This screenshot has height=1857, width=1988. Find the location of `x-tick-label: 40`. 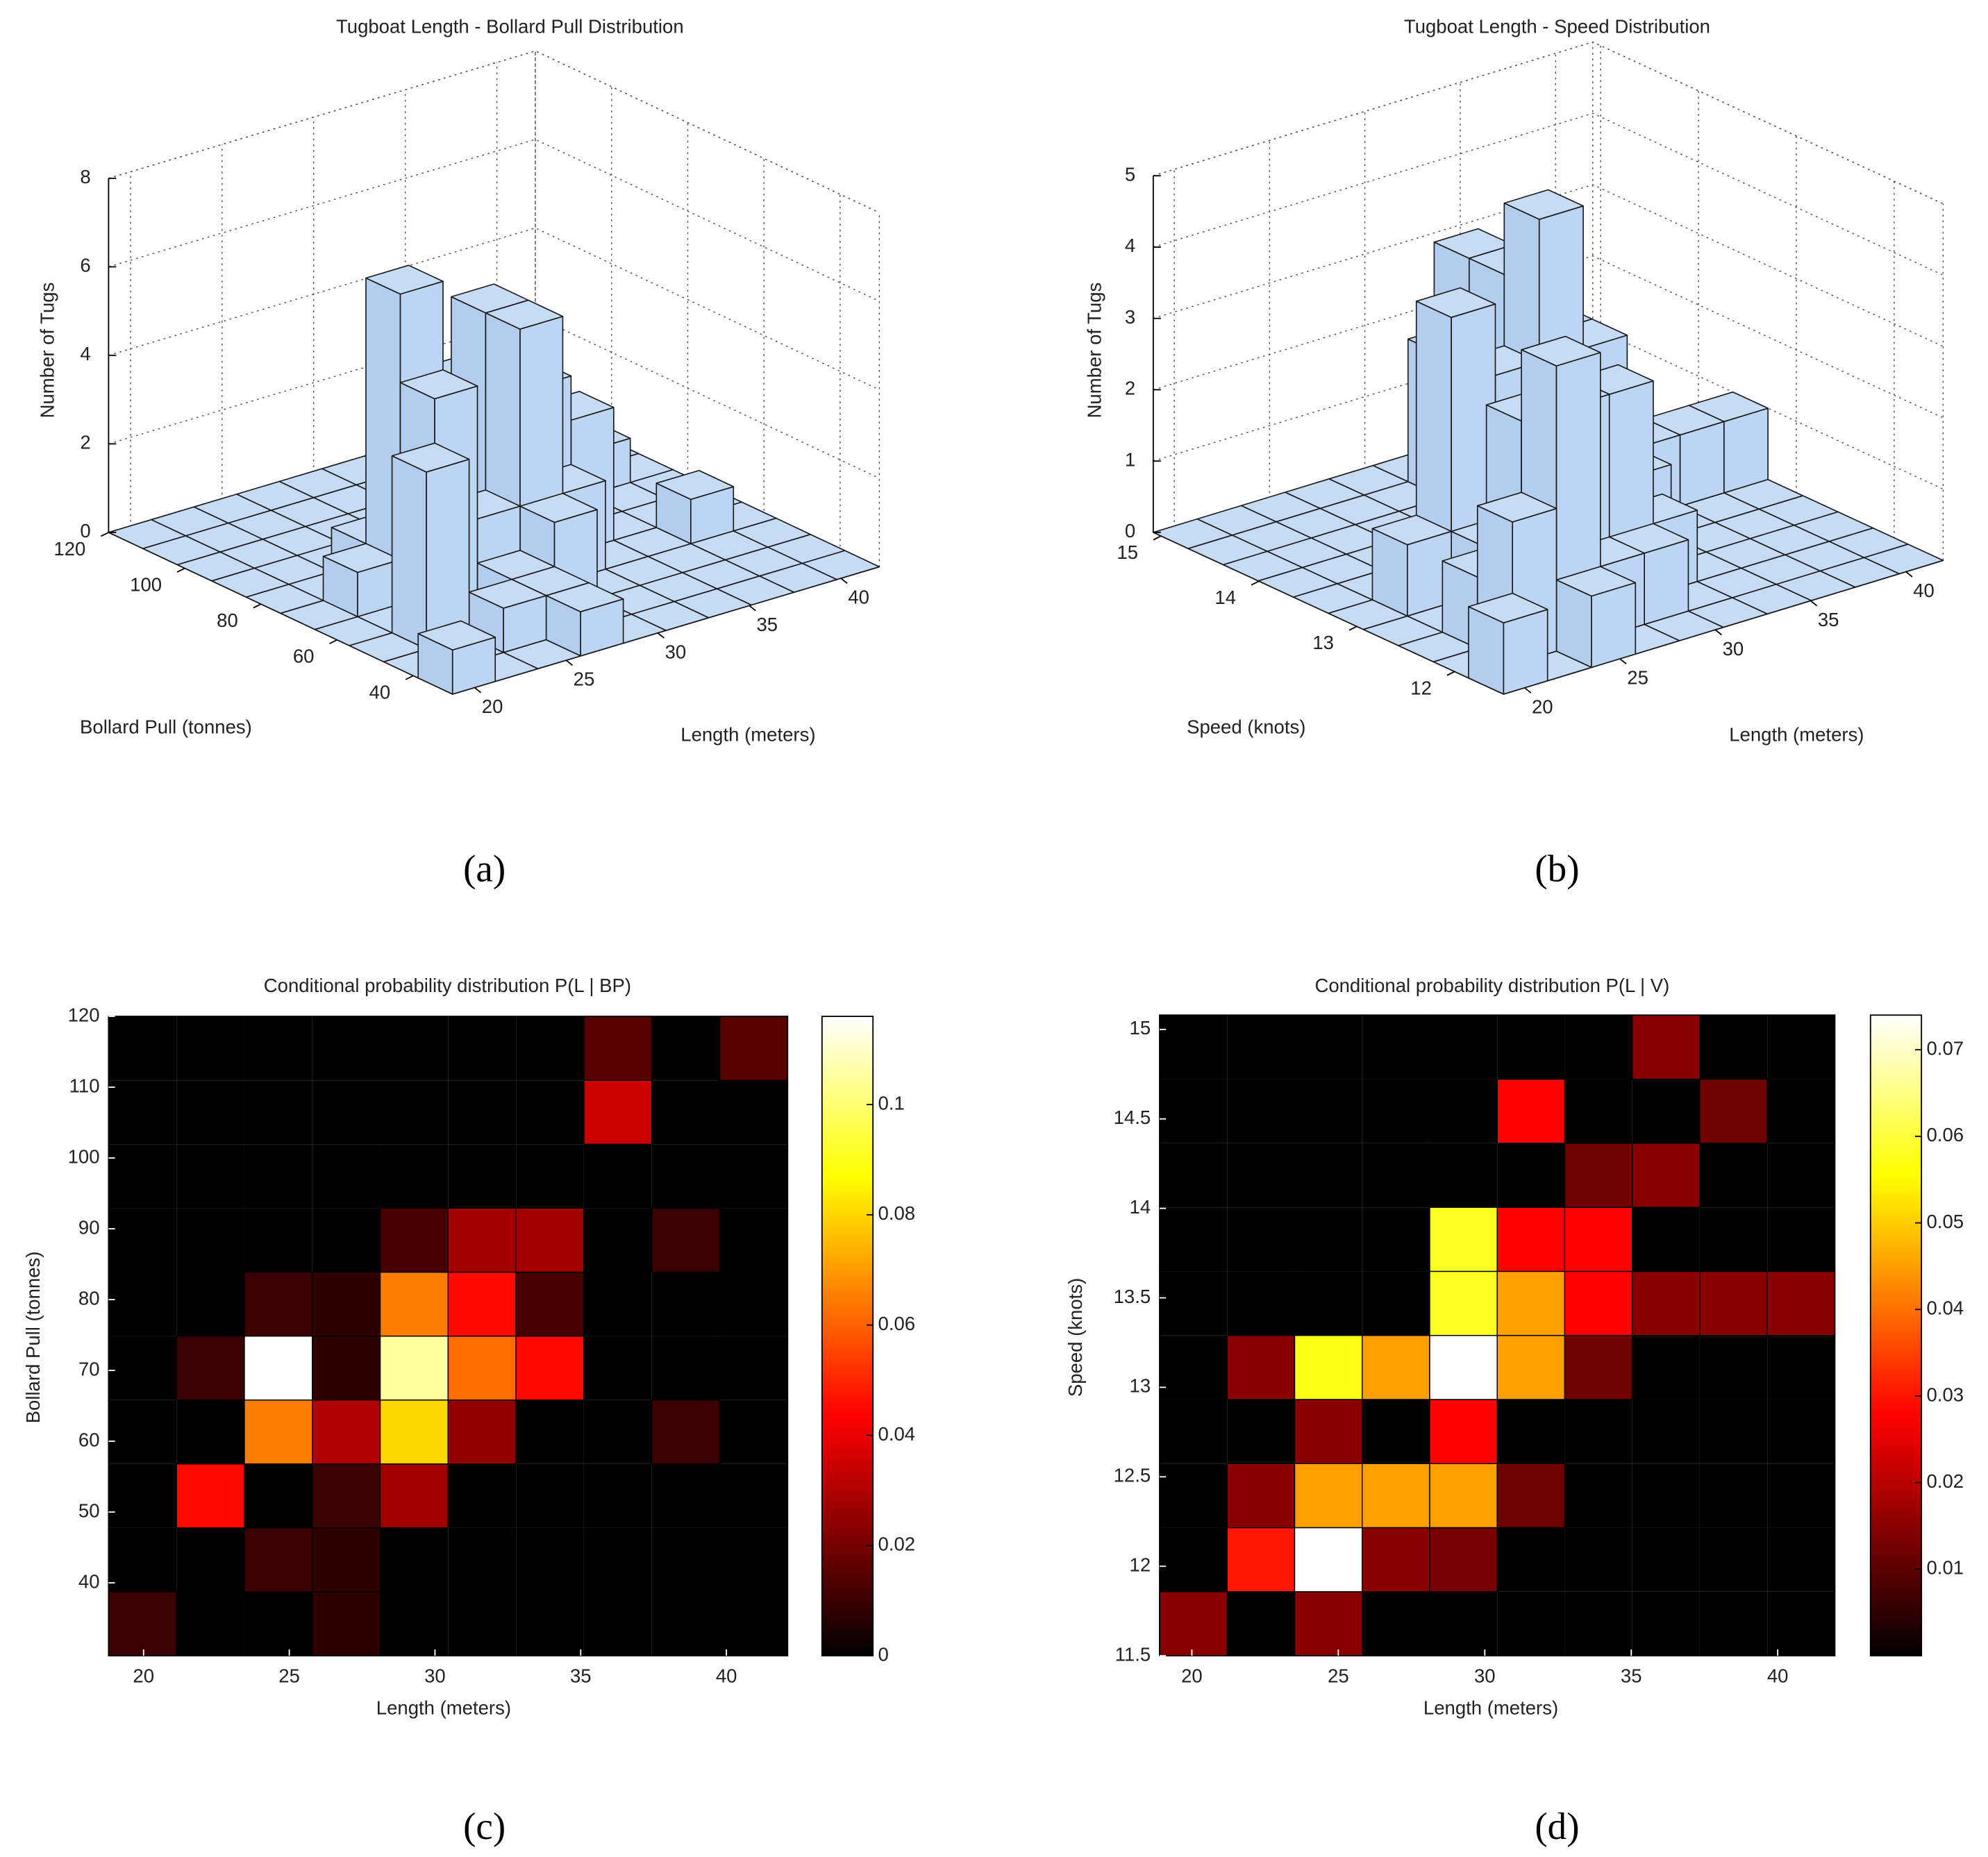

x-tick-label: 40 is located at coordinates (1778, 1676).